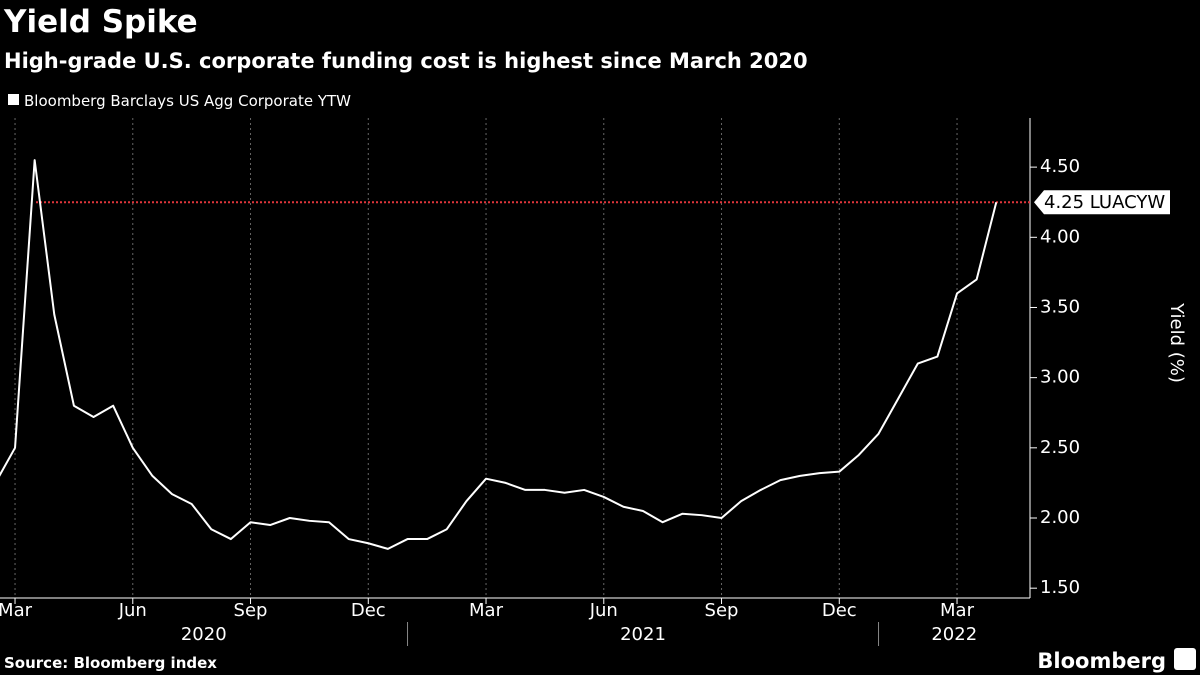 The image size is (1200, 675). What do you see at coordinates (954, 634) in the screenshot?
I see `year-label: 2022` at bounding box center [954, 634].